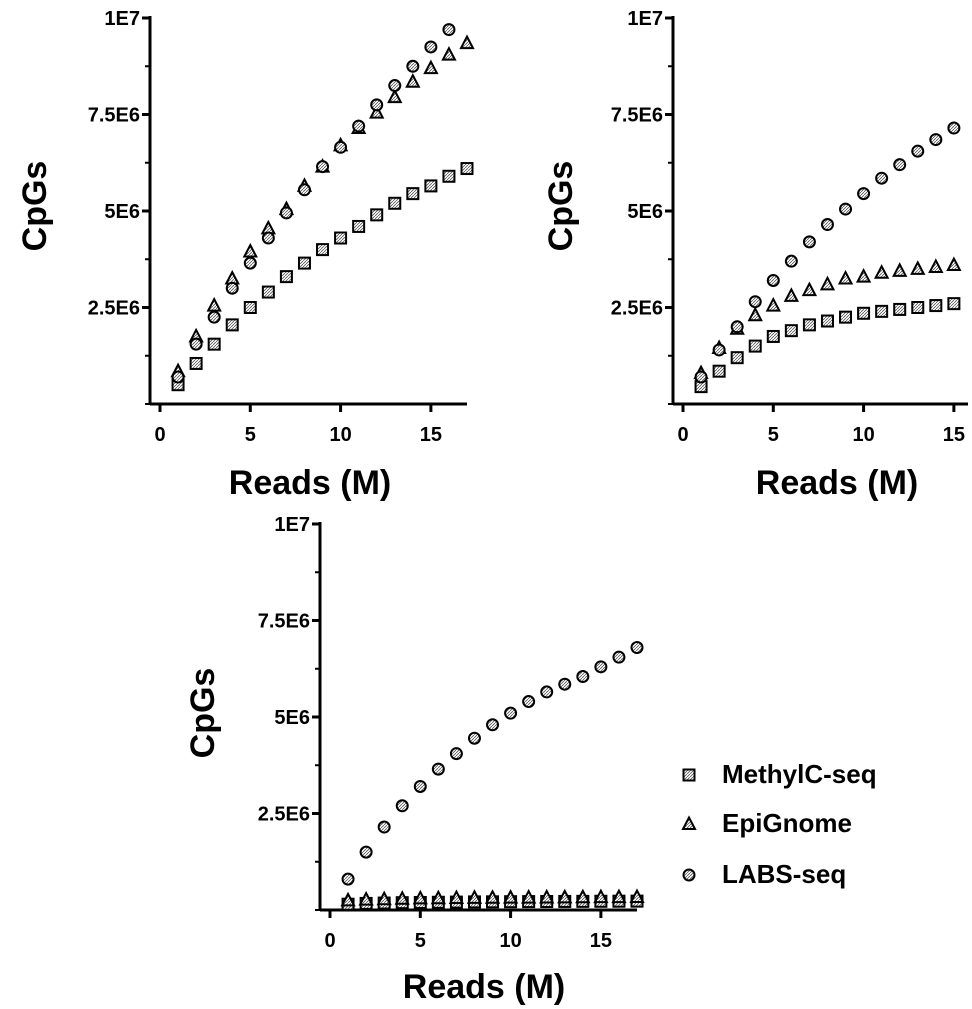 The image size is (972, 1009). I want to click on circle-marker, so click(689, 875).